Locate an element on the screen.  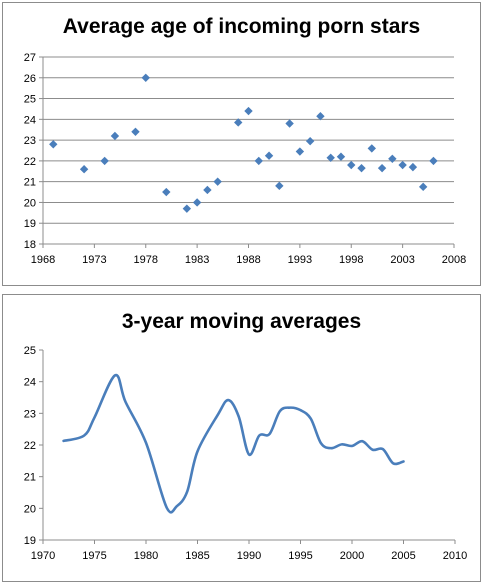
x-tick-label: 2000 is located at coordinates (352, 556).